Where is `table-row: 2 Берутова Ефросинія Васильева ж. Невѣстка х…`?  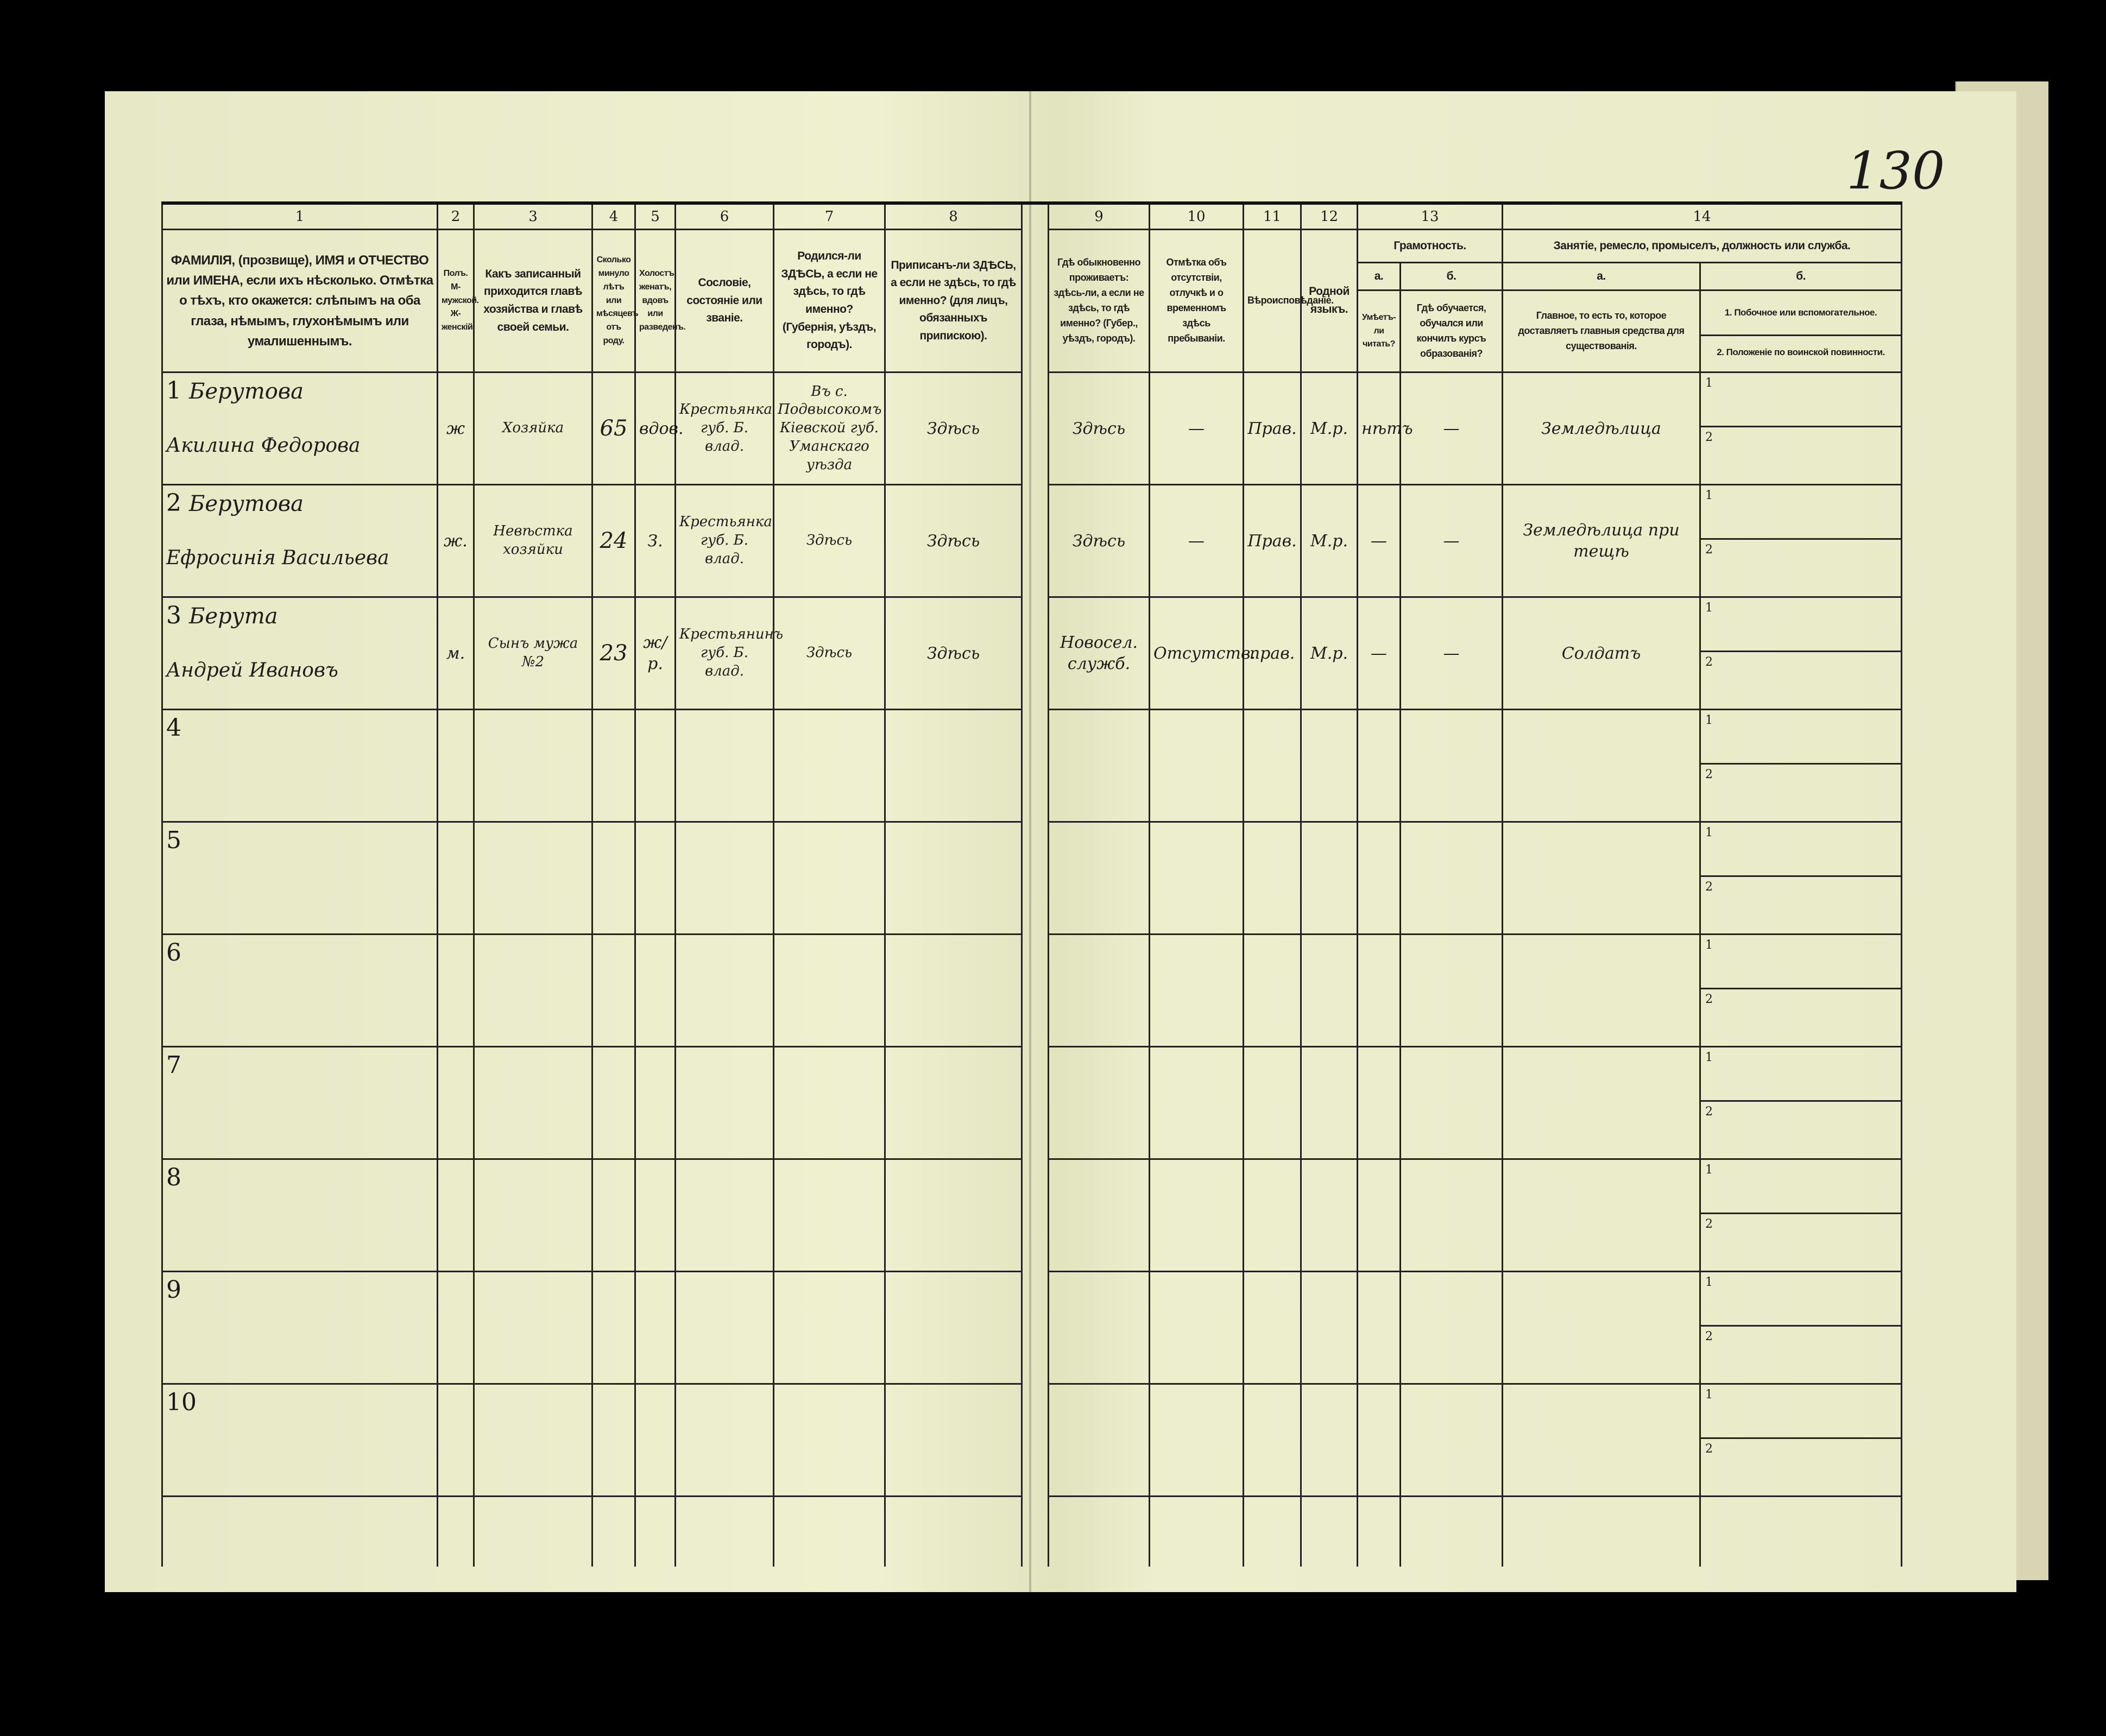 table-row: 2 Берутова Ефросинія Васильева ж. Невѣстка х… is located at coordinates (1031, 541).